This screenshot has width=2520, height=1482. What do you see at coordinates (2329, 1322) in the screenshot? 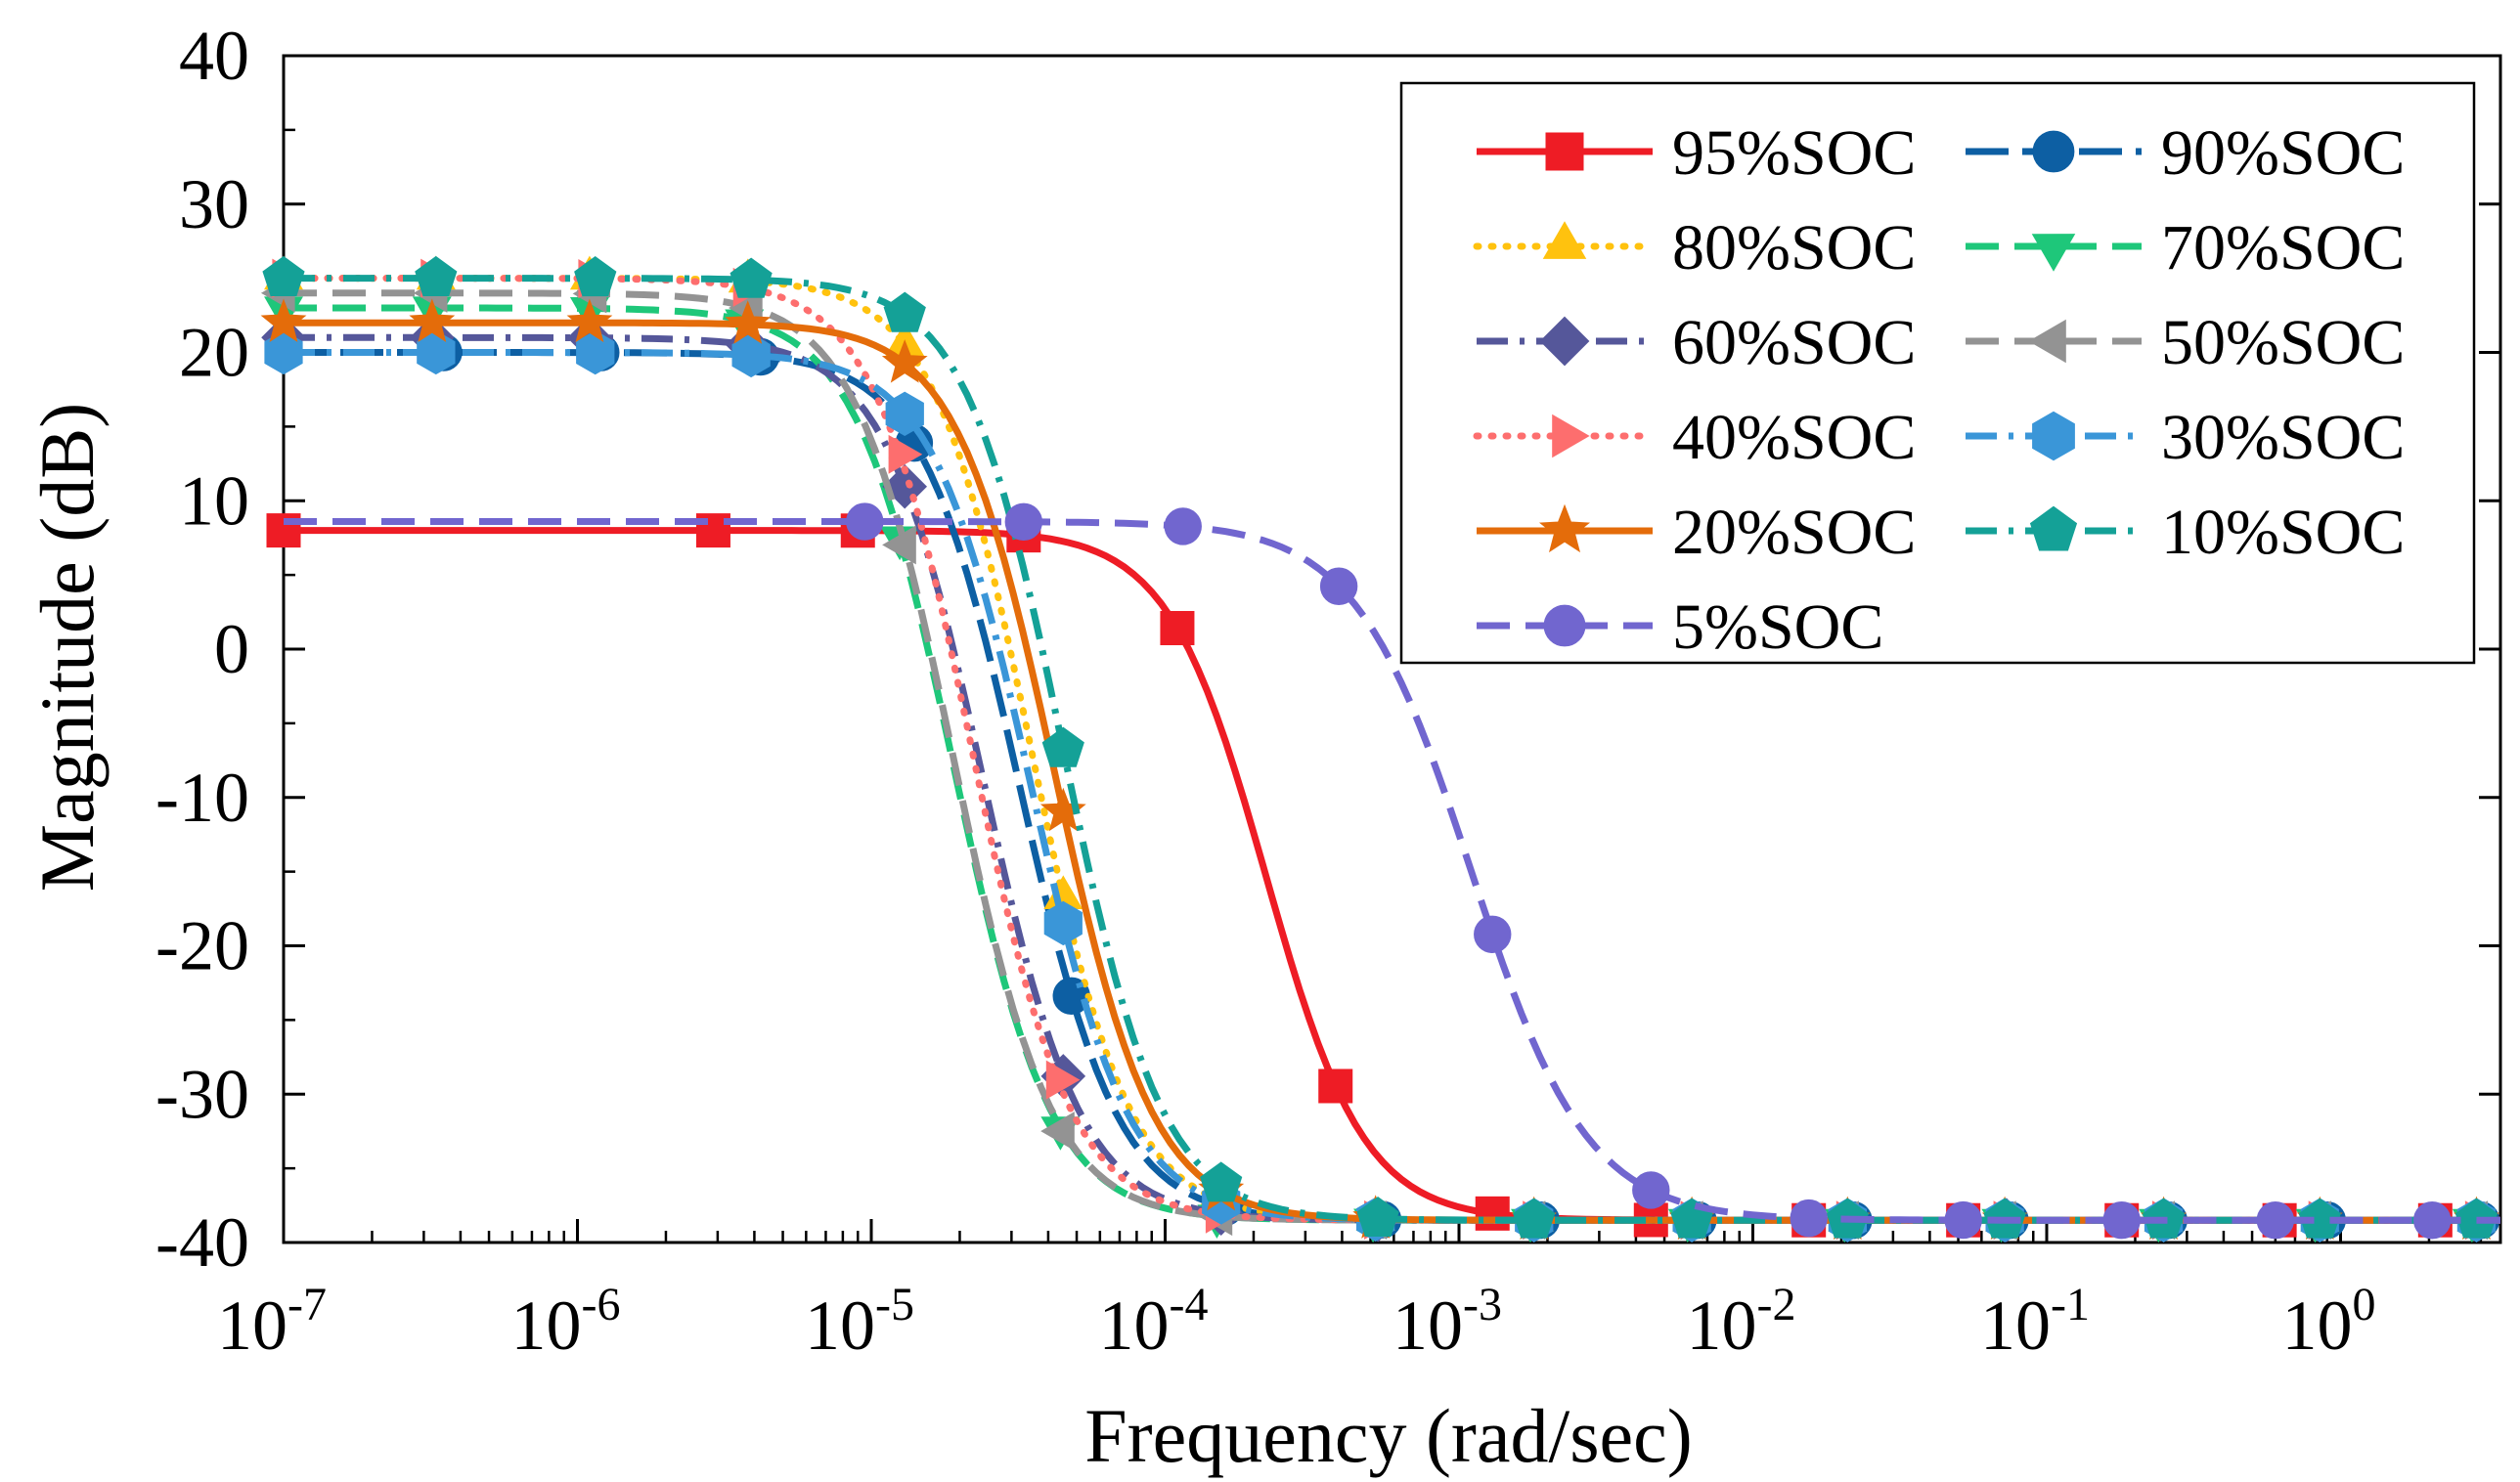
I see `x-tick-label: 10⁰` at bounding box center [2329, 1322].